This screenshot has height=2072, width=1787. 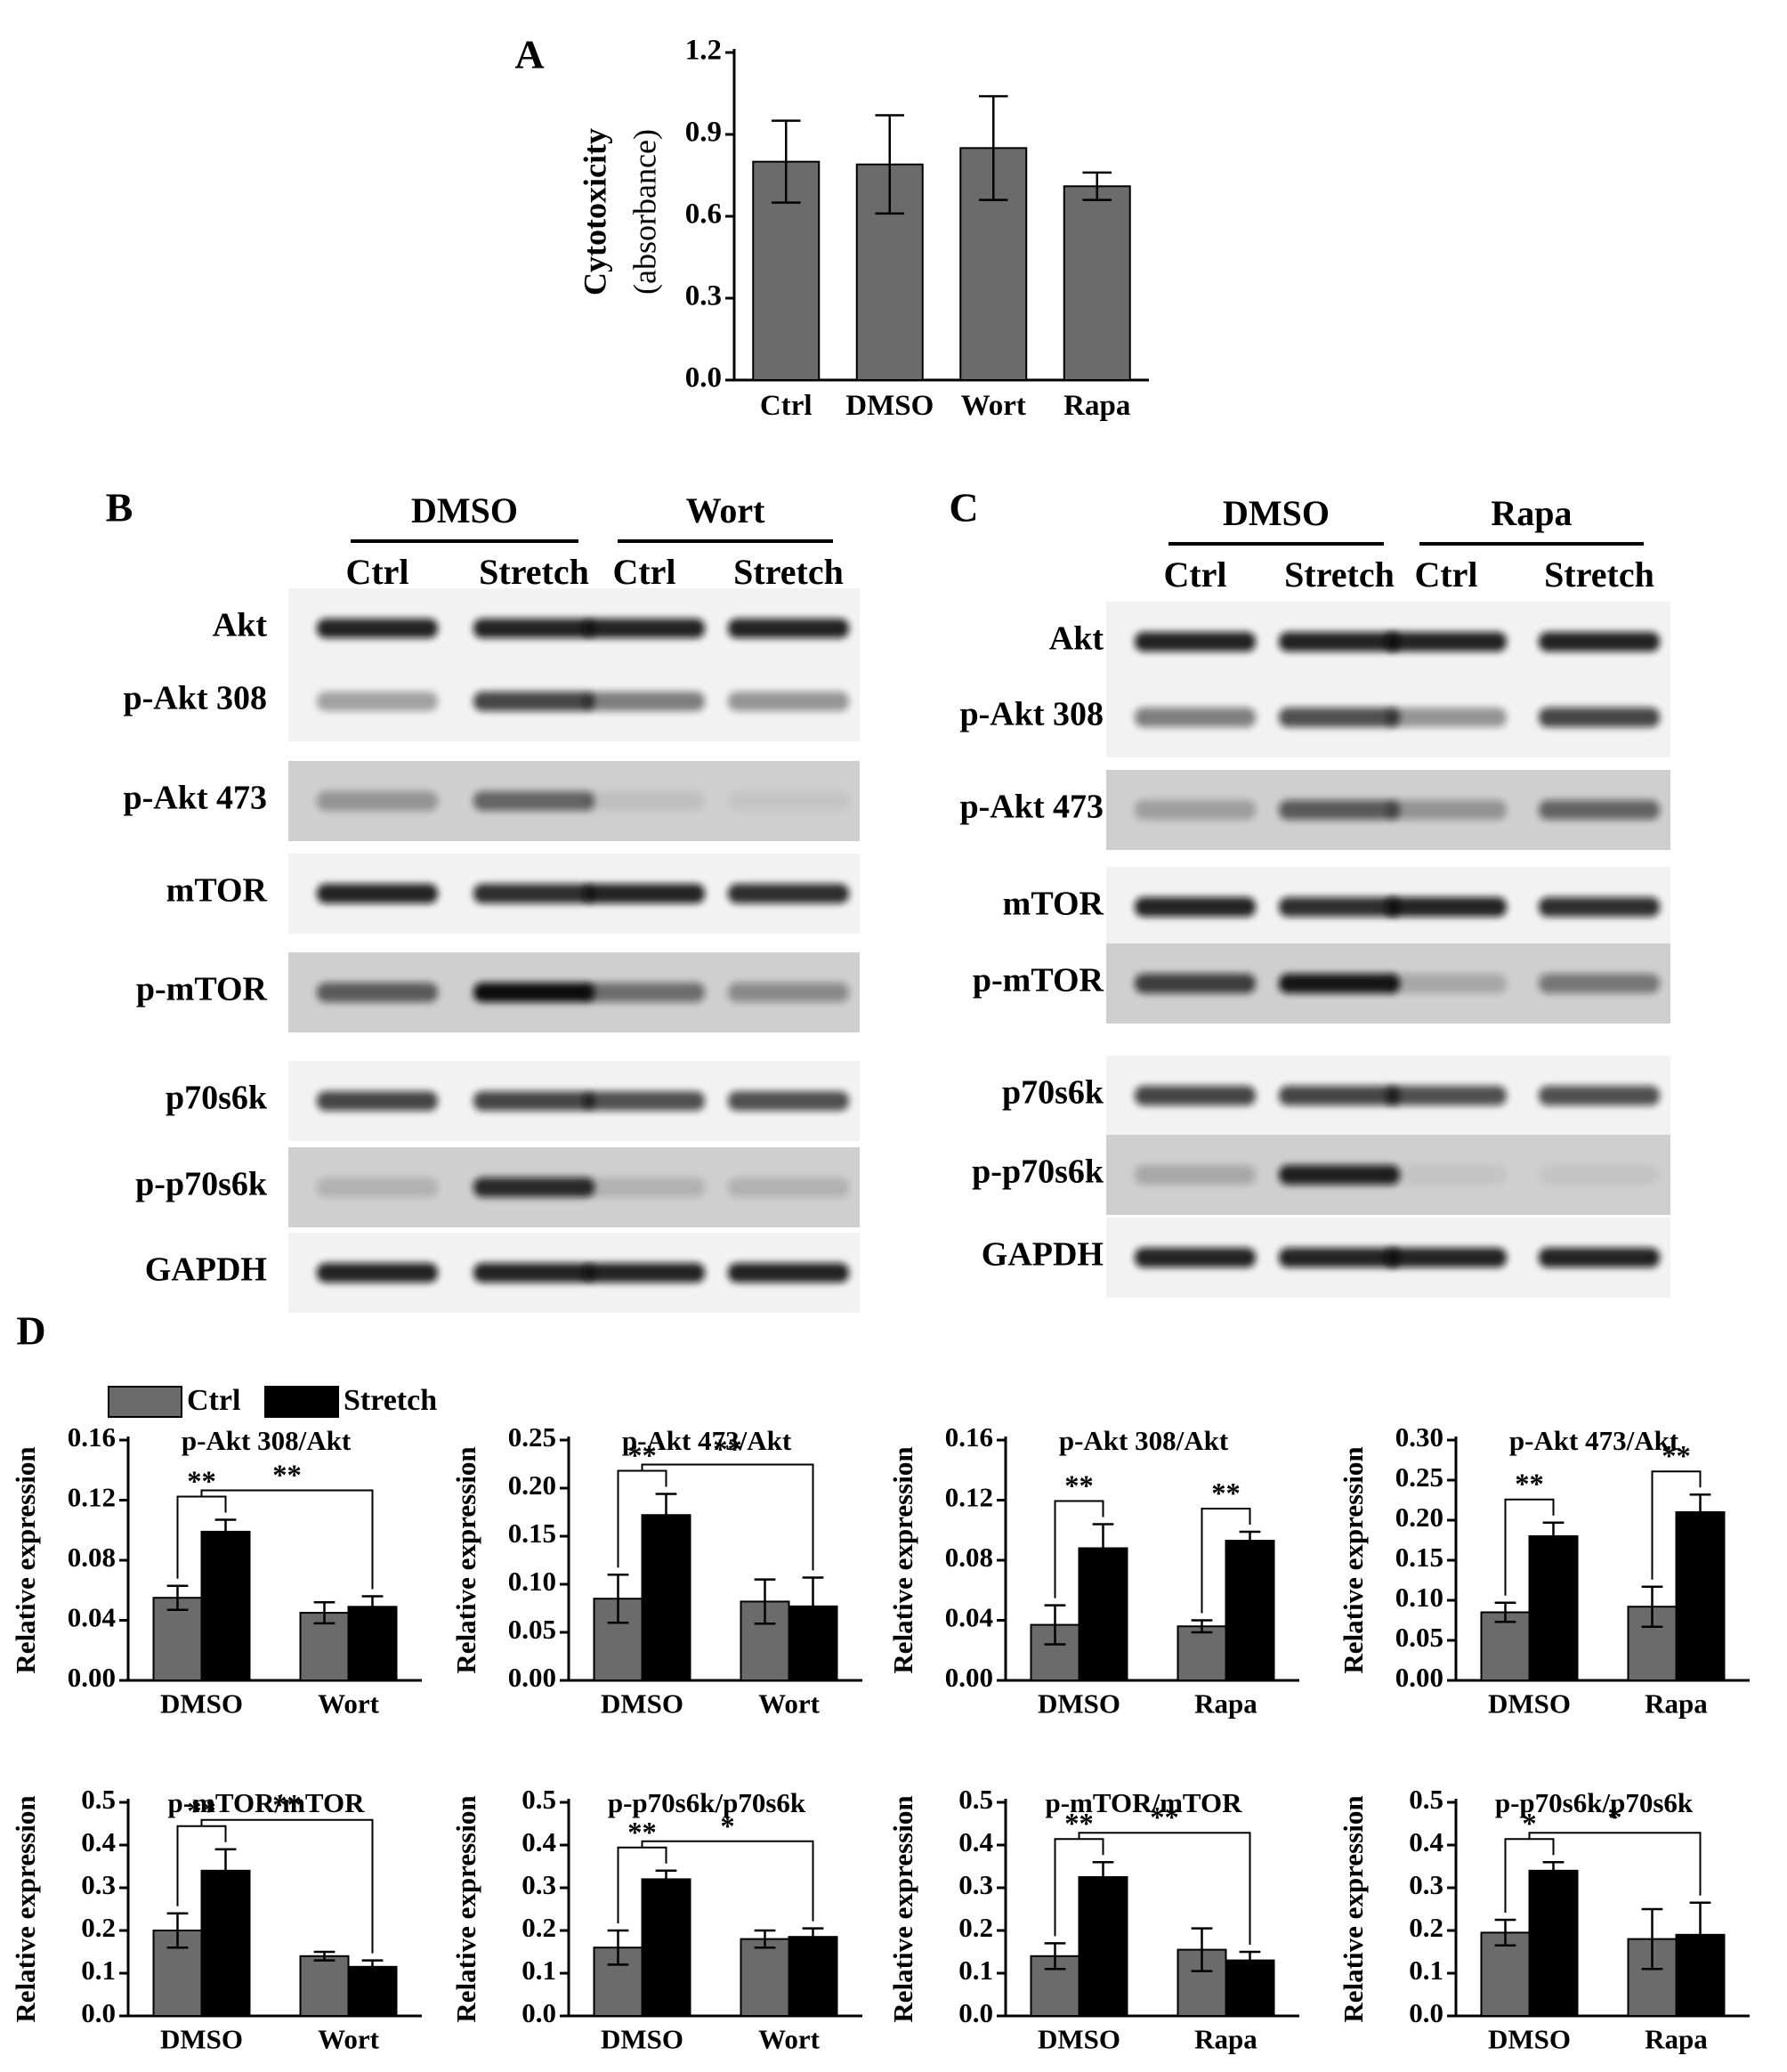 I want to click on row-label: p-Akt 473, so click(x=1032, y=807).